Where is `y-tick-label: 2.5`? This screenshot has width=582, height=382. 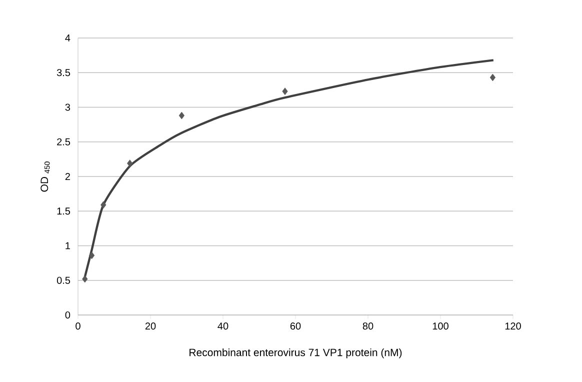 y-tick-label: 2.5 is located at coordinates (63, 142).